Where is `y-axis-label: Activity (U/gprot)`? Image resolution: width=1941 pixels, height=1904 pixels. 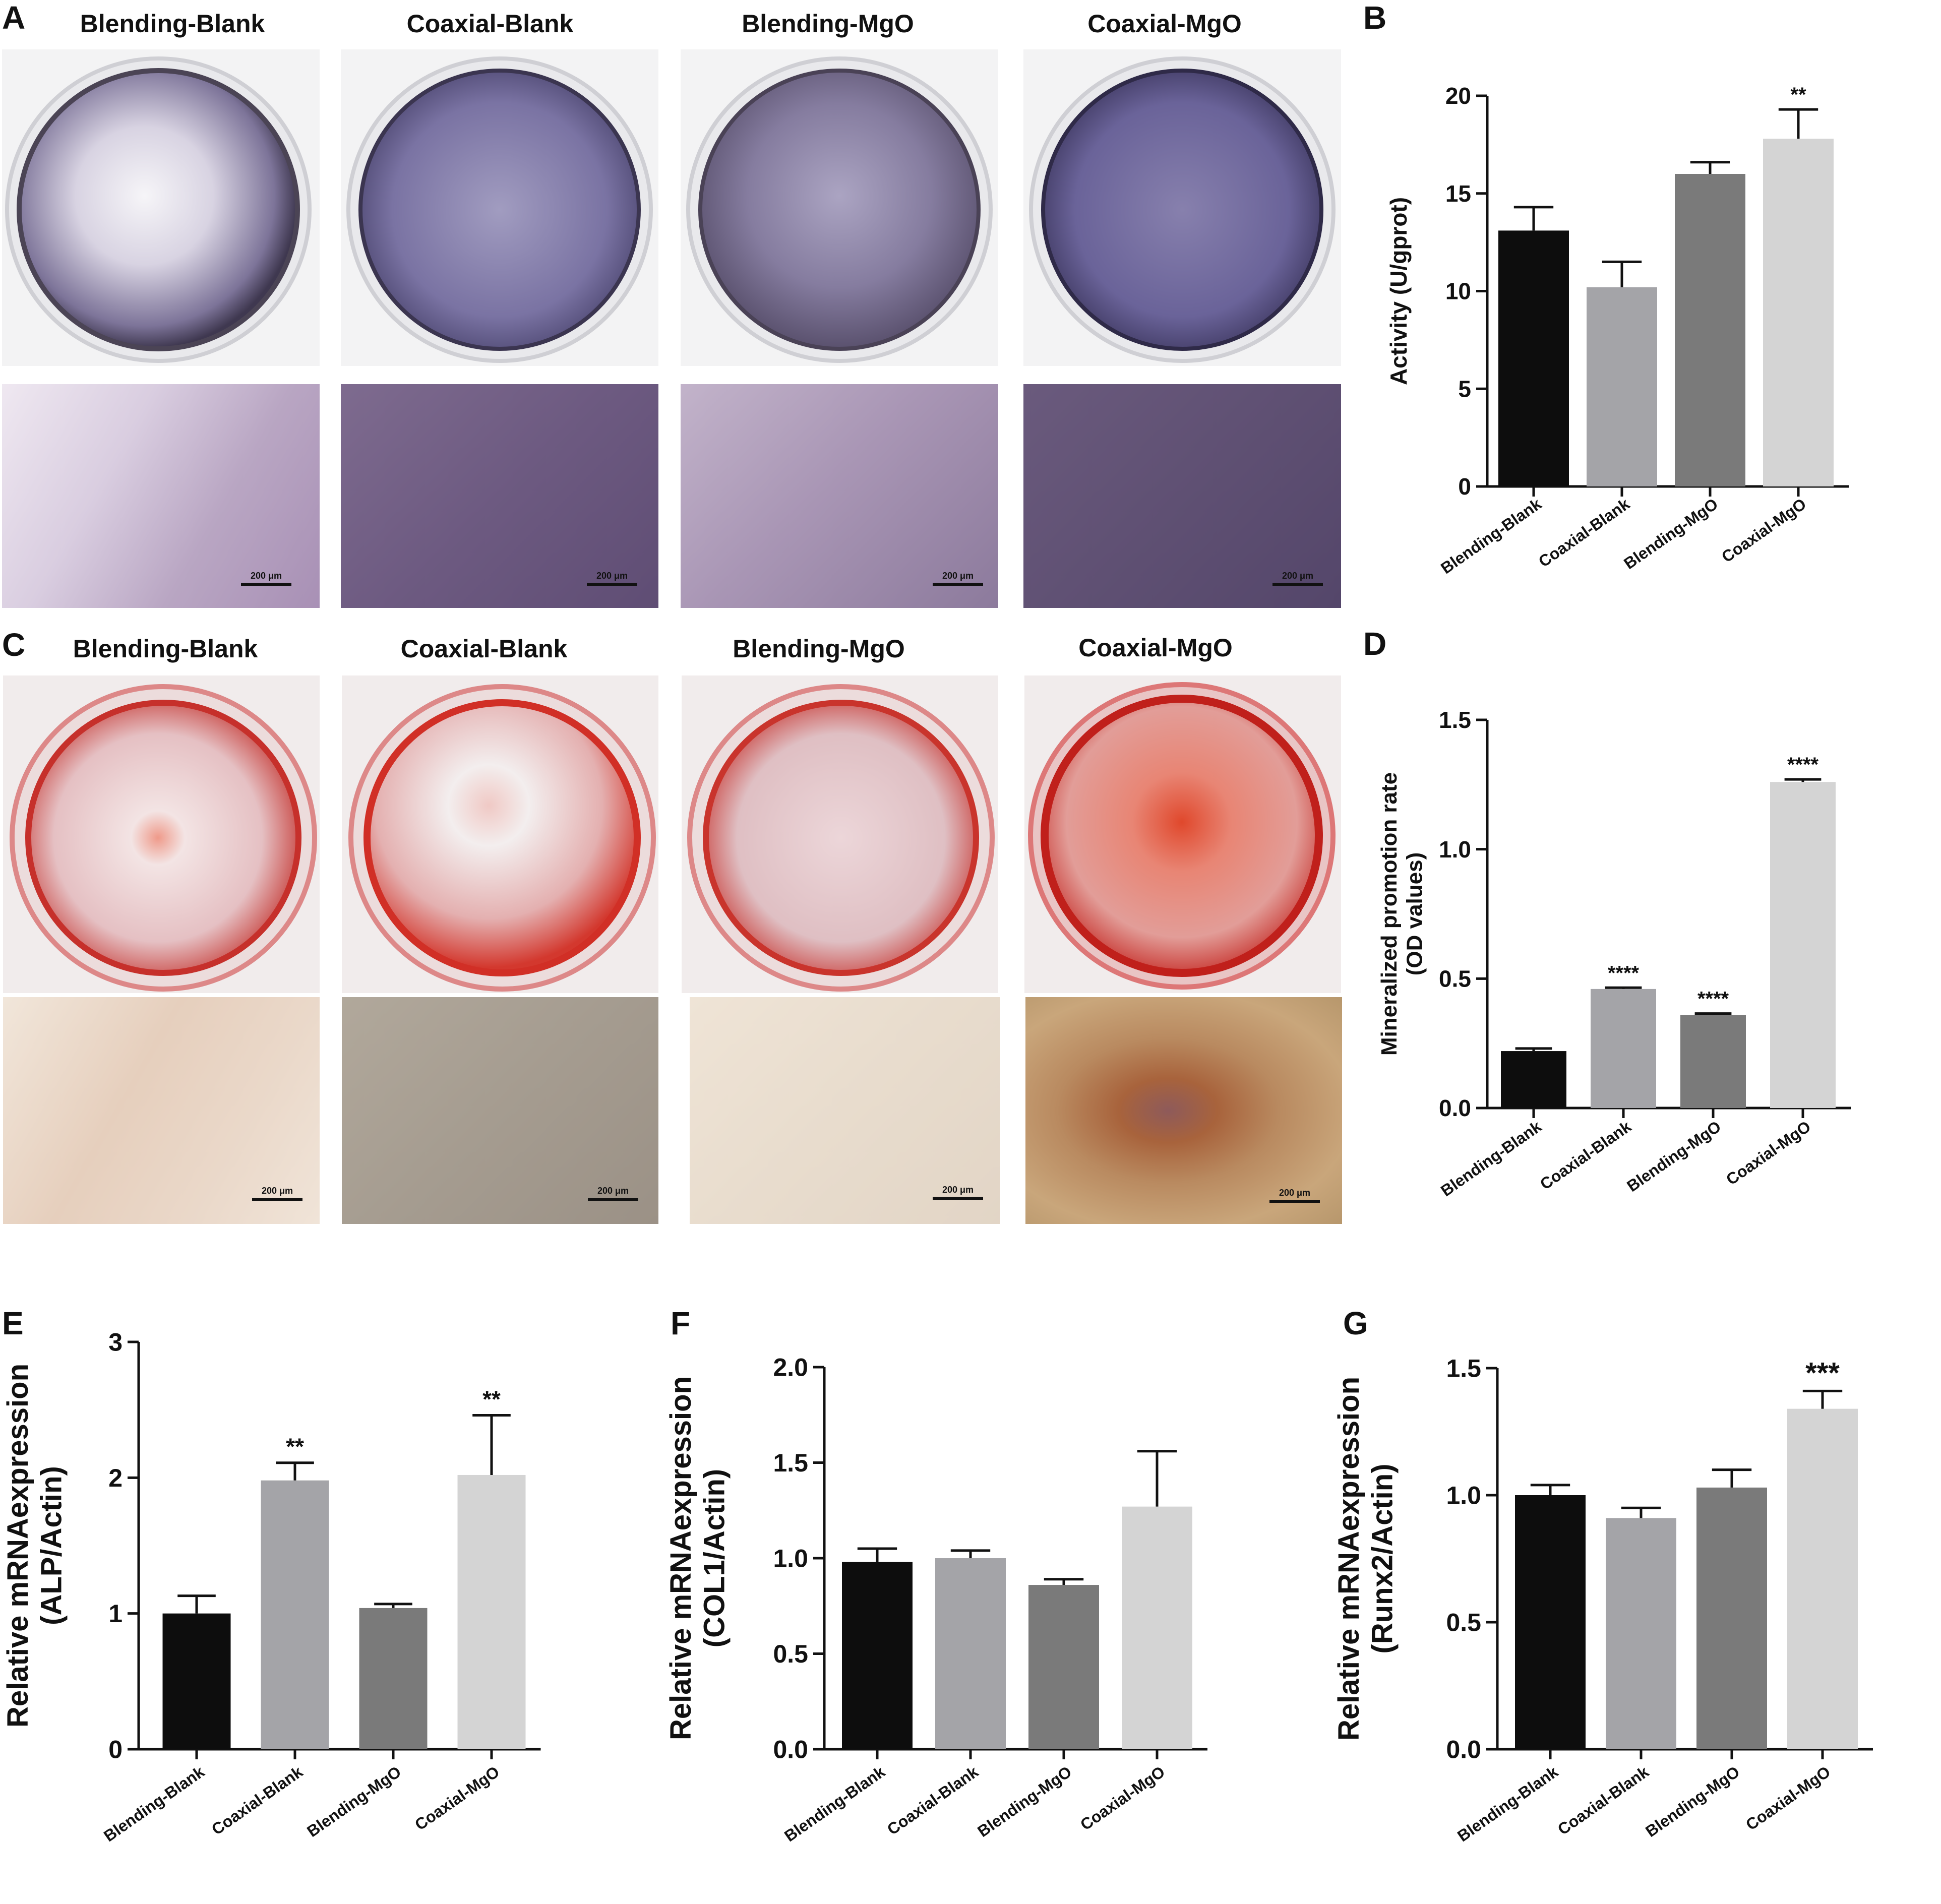
y-axis-label: Activity (U/gprot) is located at coordinates (1398, 291).